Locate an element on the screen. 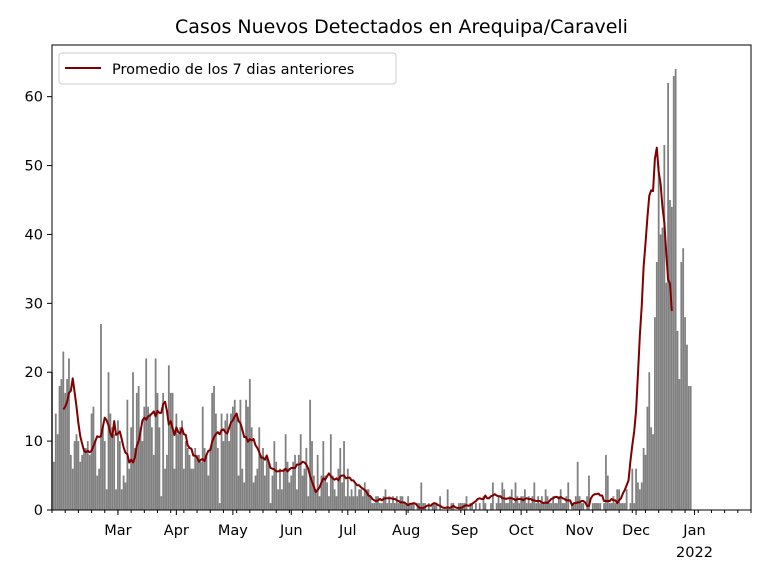 The height and width of the screenshot is (576, 768). x-tick-label: Jan is located at coordinates (693, 531).